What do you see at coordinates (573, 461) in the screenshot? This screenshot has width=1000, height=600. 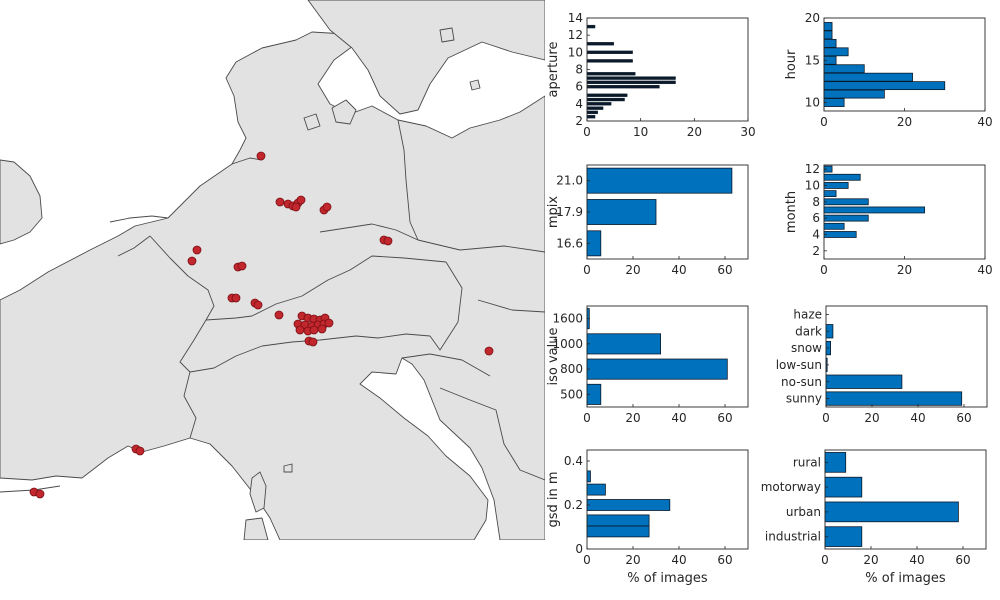 I see `y-tick-label: 0.4` at bounding box center [573, 461].